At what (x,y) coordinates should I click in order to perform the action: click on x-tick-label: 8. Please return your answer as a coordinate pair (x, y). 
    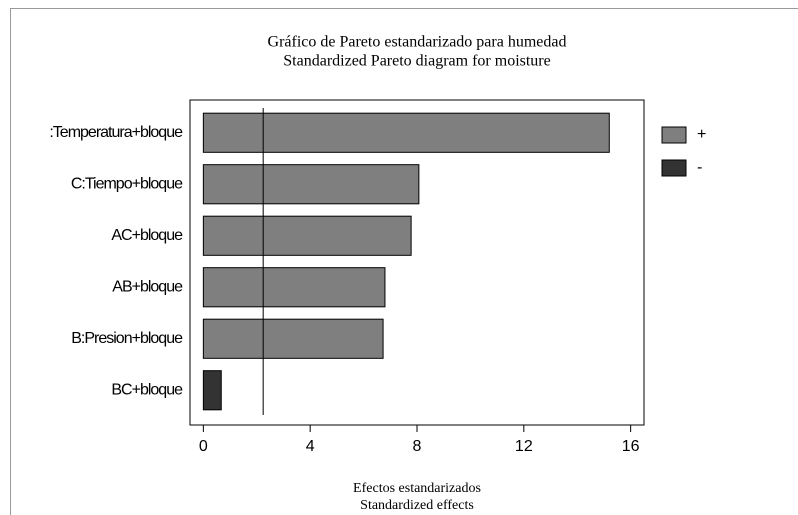
    Looking at the image, I should click on (417, 446).